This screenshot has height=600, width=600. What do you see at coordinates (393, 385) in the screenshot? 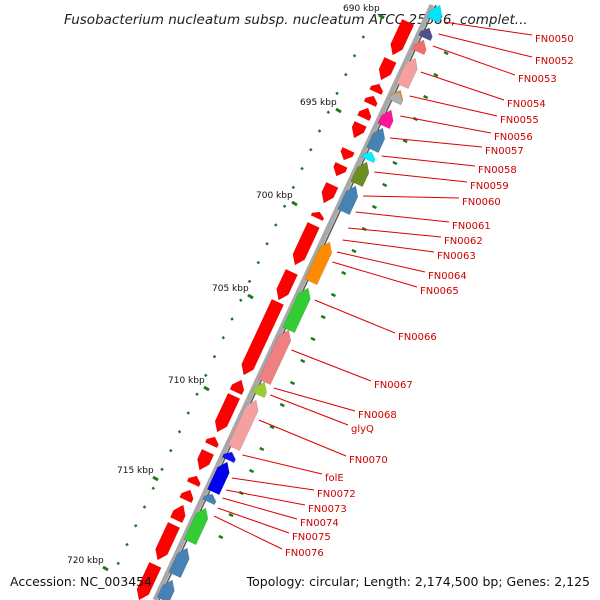
I see `gene-label: FN0067` at bounding box center [393, 385].